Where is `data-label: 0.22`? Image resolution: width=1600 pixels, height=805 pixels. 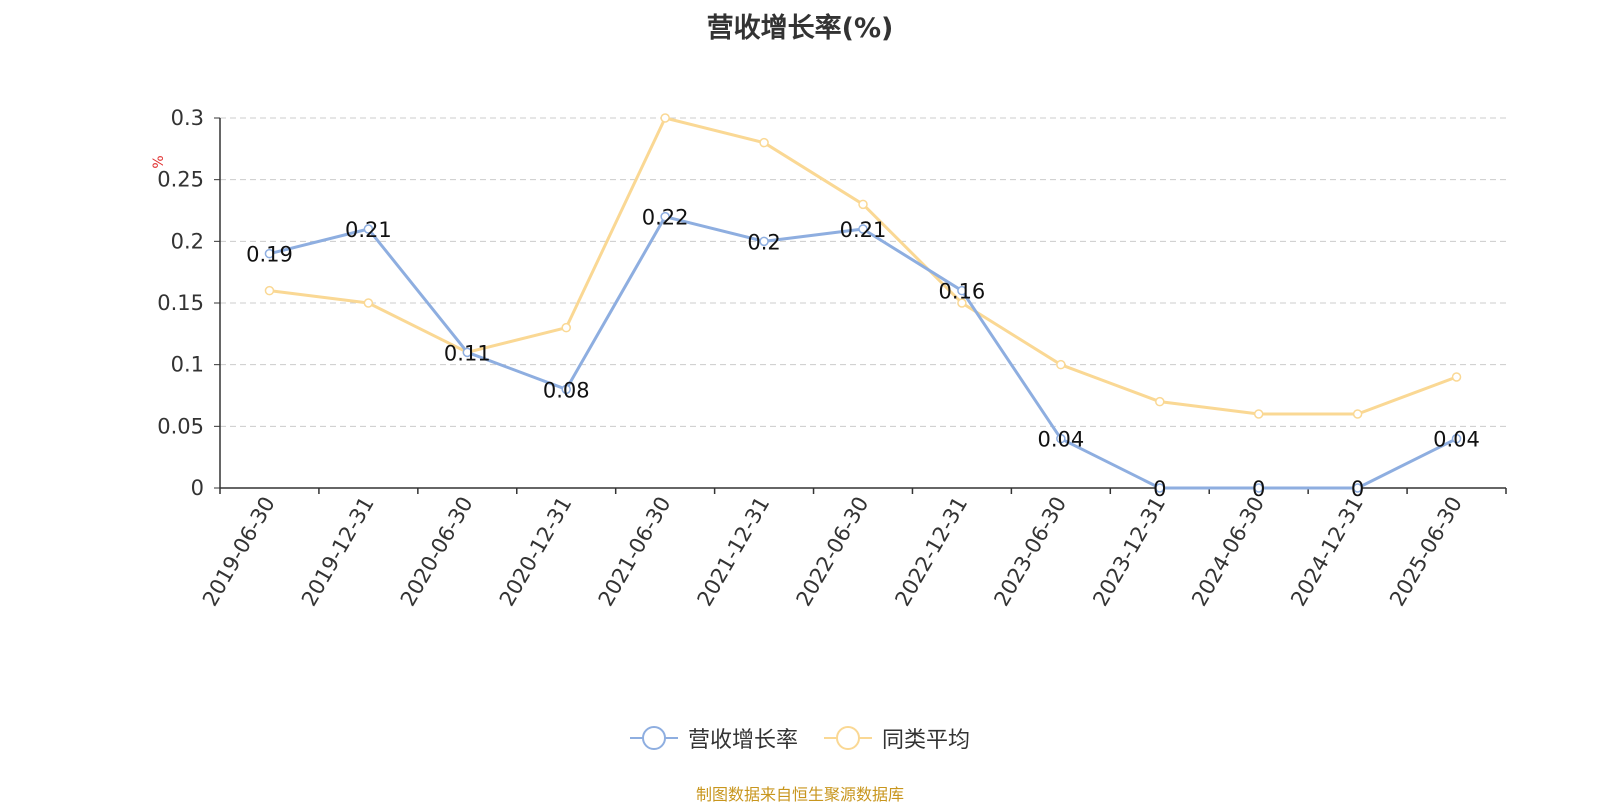 data-label: 0.22 is located at coordinates (665, 218).